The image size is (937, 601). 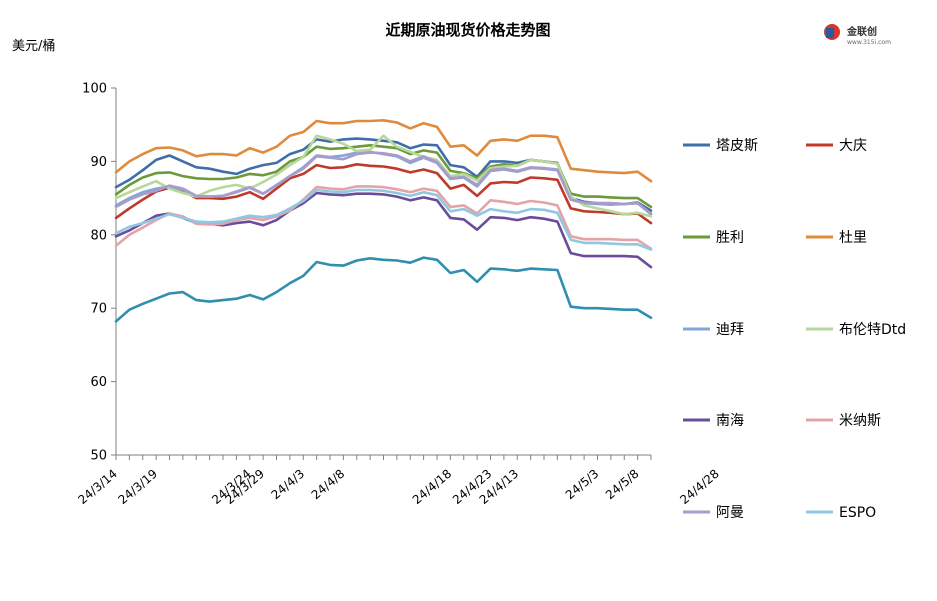 What do you see at coordinates (737, 146) in the screenshot?
I see `legend-label: 塔皮斯` at bounding box center [737, 146].